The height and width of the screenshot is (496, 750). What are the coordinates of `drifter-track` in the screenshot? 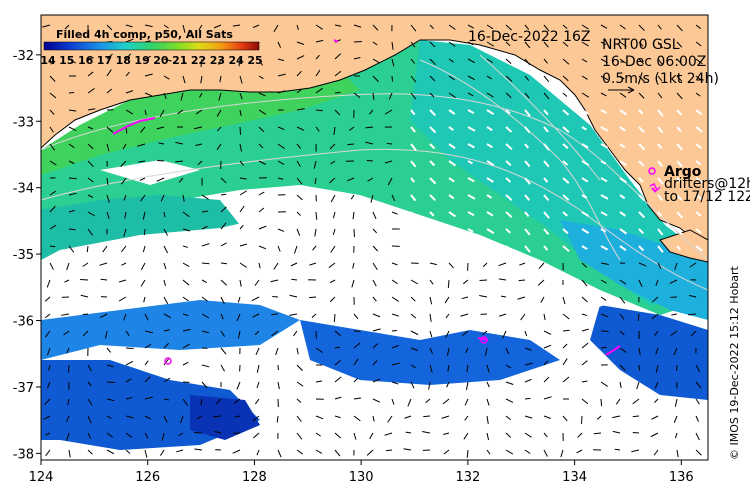 It's located at (613, 350).